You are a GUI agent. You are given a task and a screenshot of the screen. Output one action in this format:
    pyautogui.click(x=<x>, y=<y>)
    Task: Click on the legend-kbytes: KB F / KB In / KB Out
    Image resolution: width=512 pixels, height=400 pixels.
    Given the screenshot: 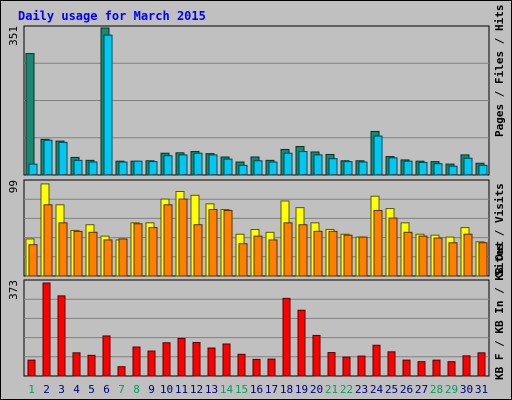 What is the action you would take?
    pyautogui.click(x=499, y=310)
    